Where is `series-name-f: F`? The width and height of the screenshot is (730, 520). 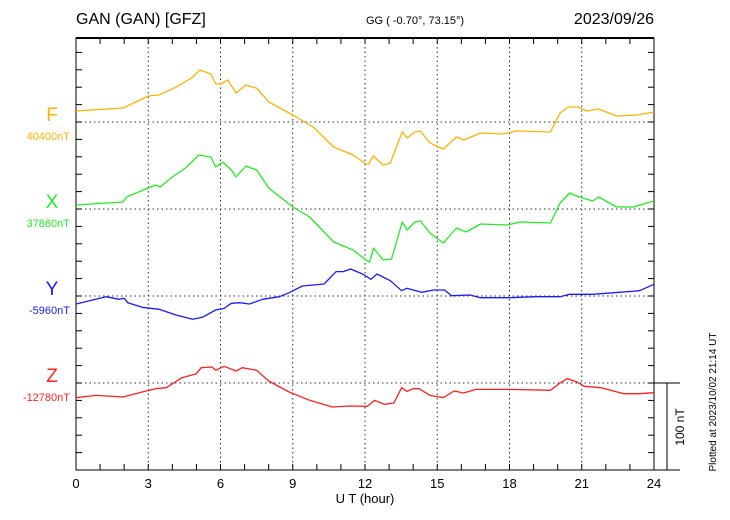
series-name-f: F is located at coordinates (52, 115).